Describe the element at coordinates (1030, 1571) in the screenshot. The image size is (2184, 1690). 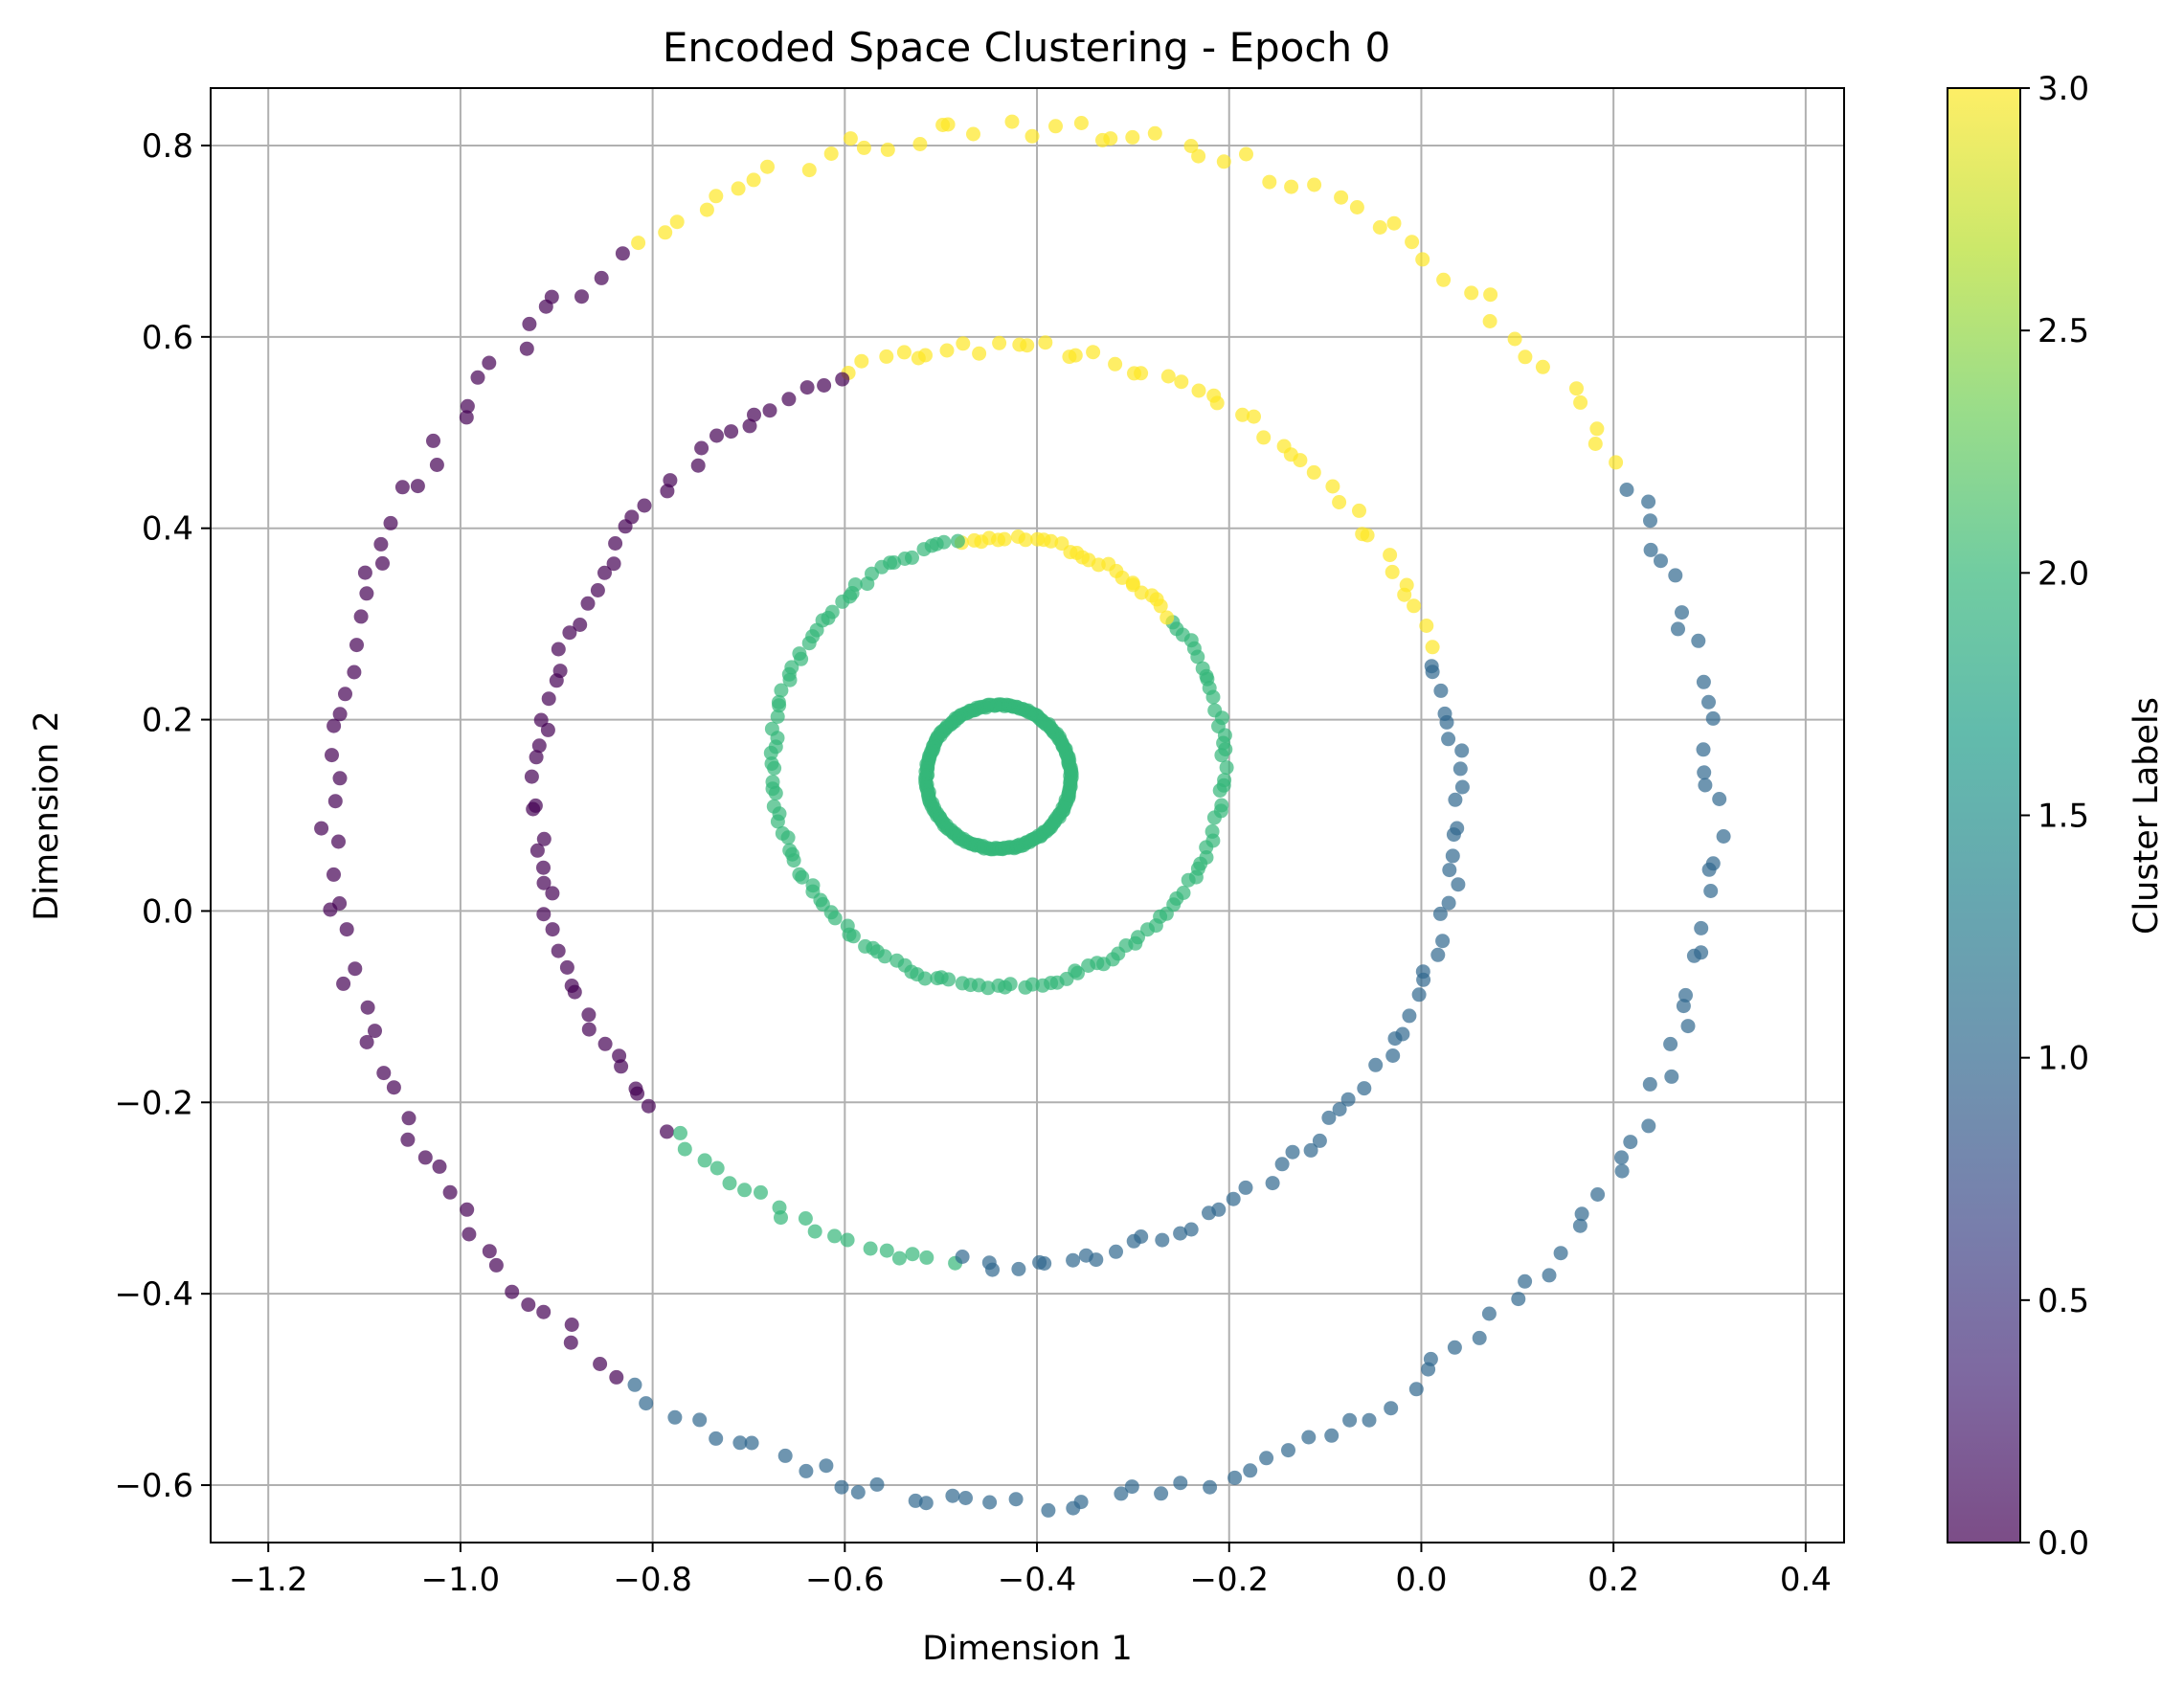
I see `x-axis-ticks: −1.2 −1.0 −0.8 −0.6 −0.4 −0.2 0.0 0.2 0.4` at that location.